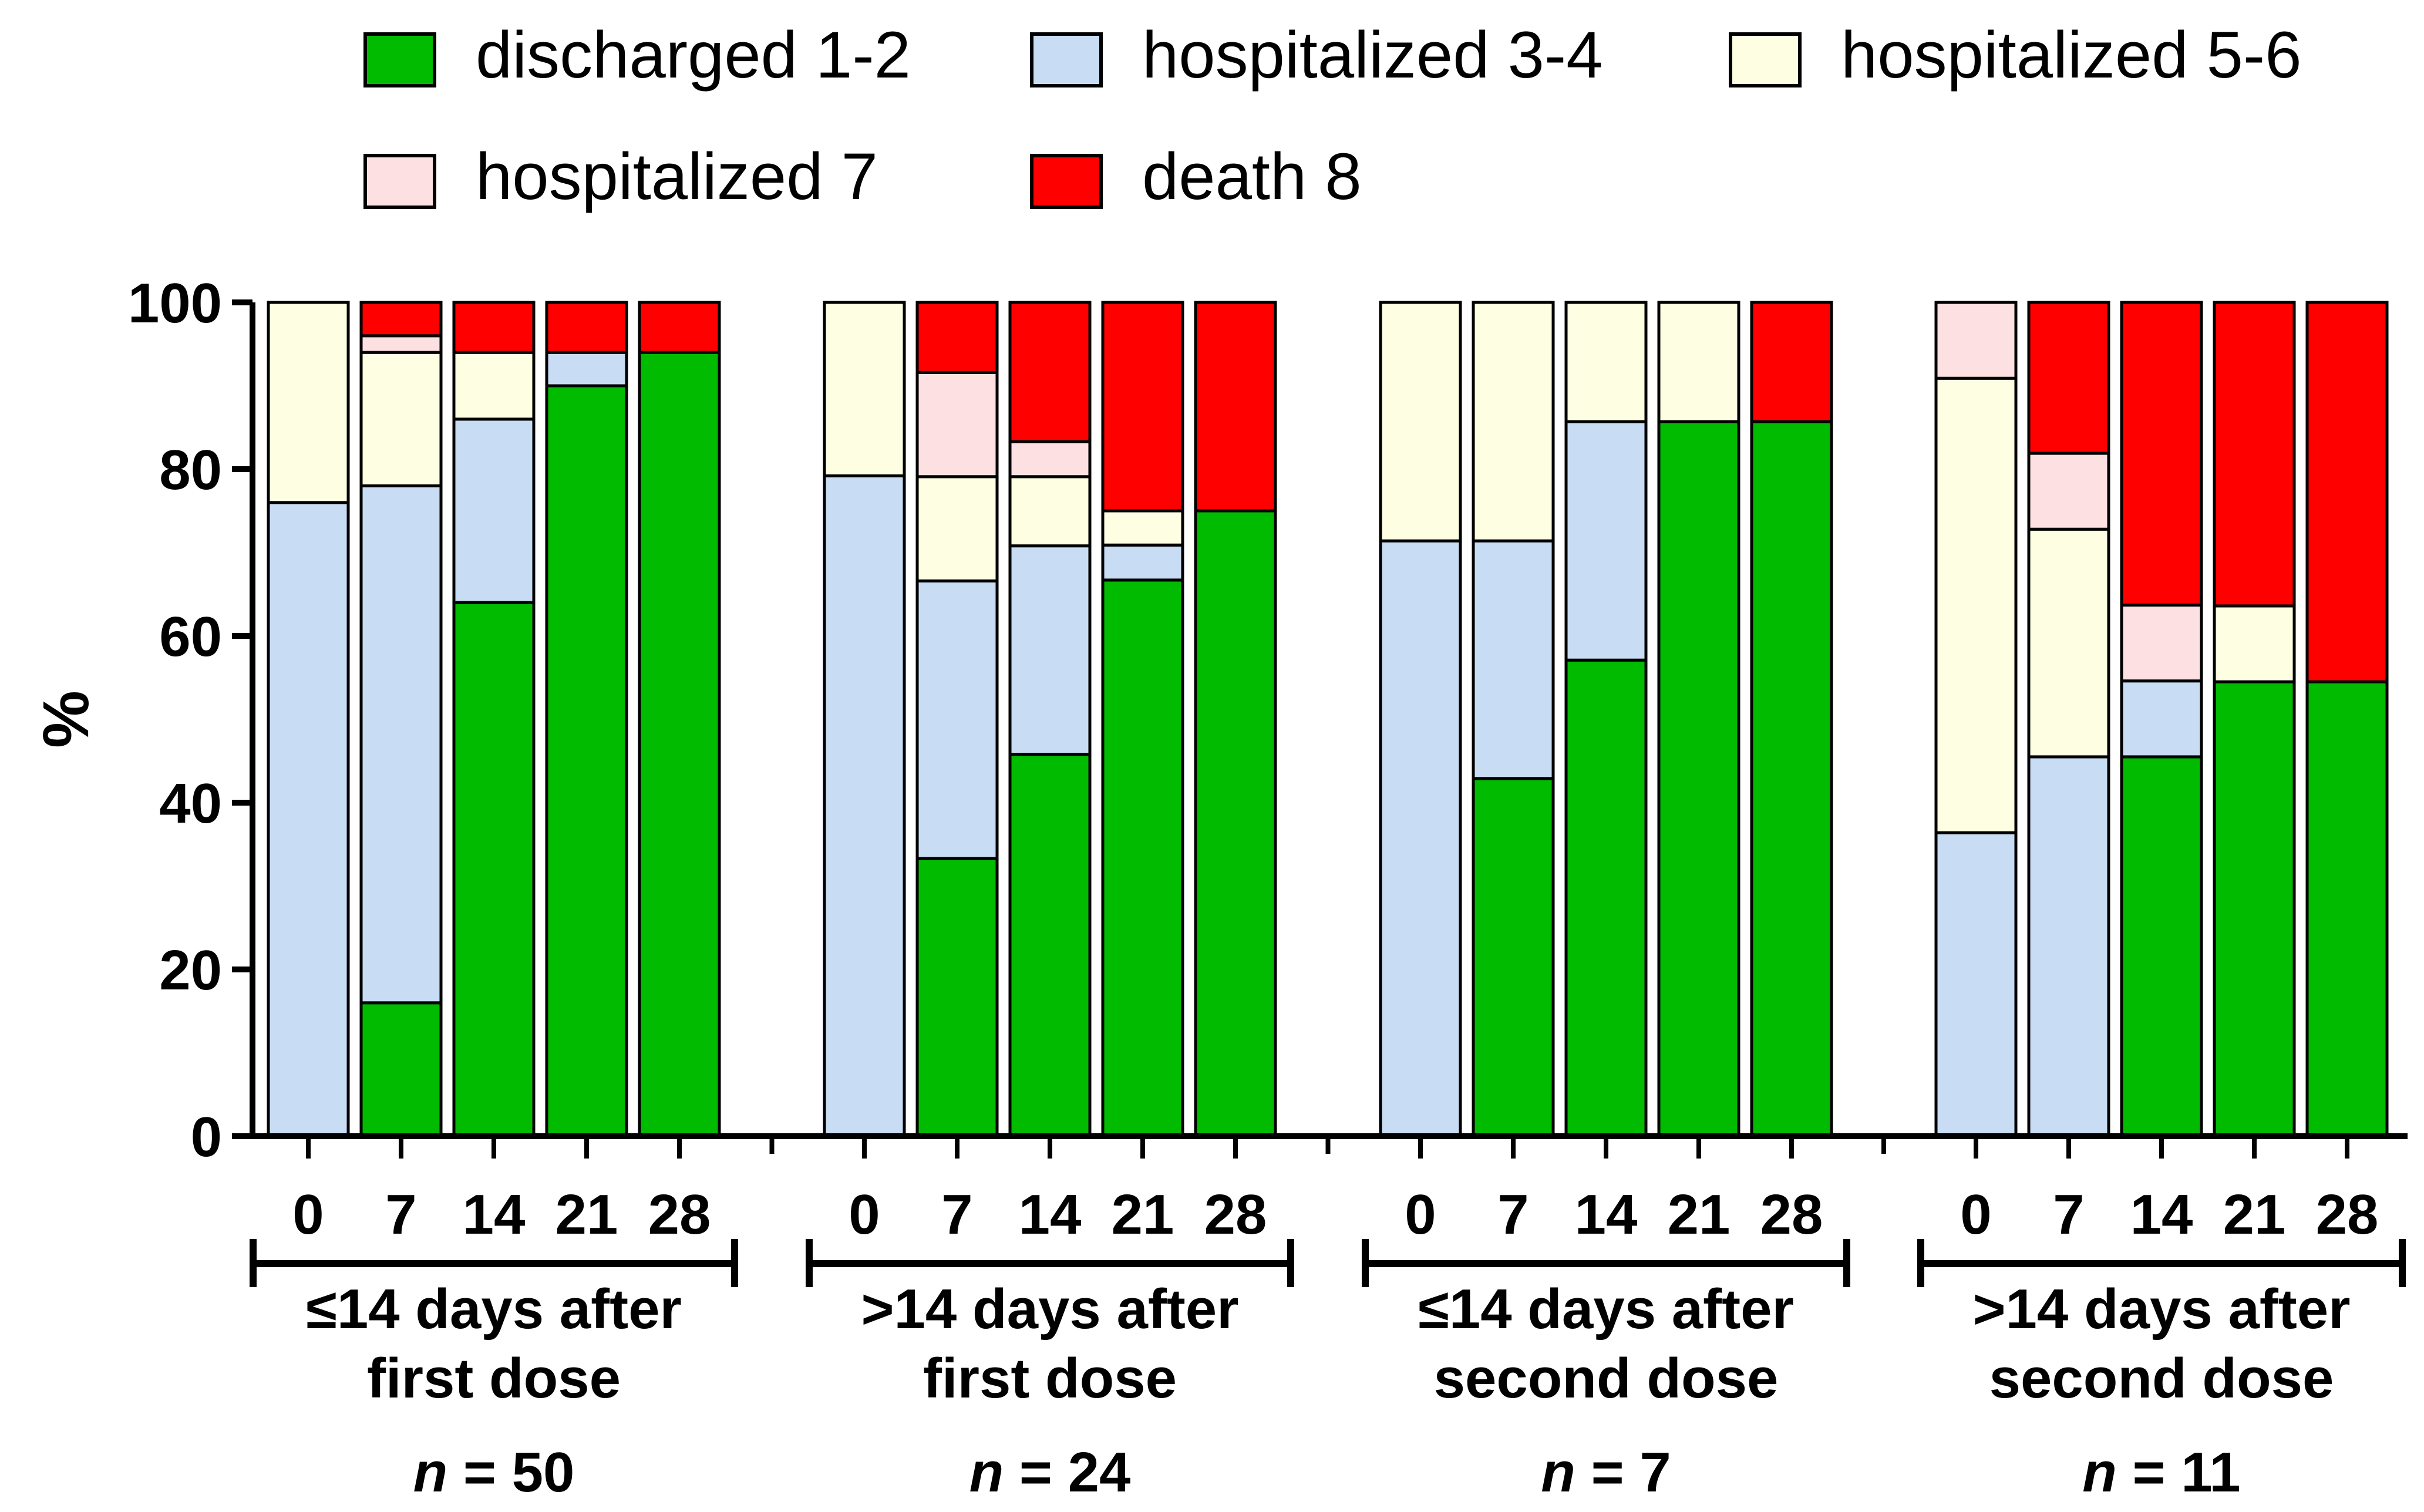 The image size is (2424, 1512). I want to click on group-n-count-1: n = 50, so click(494, 1472).